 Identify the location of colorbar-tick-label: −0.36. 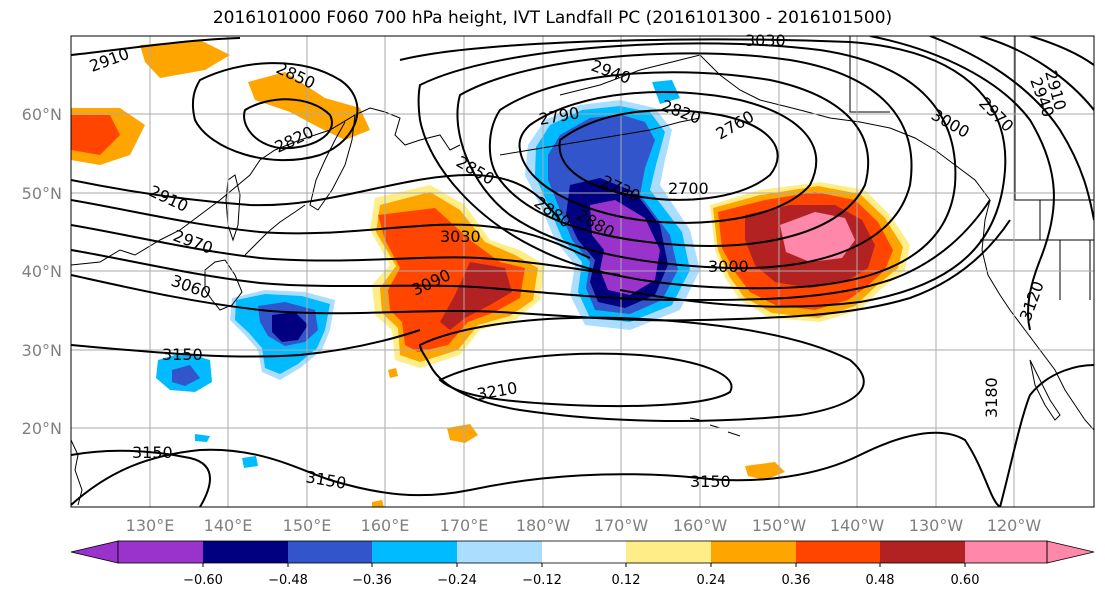
(372, 580).